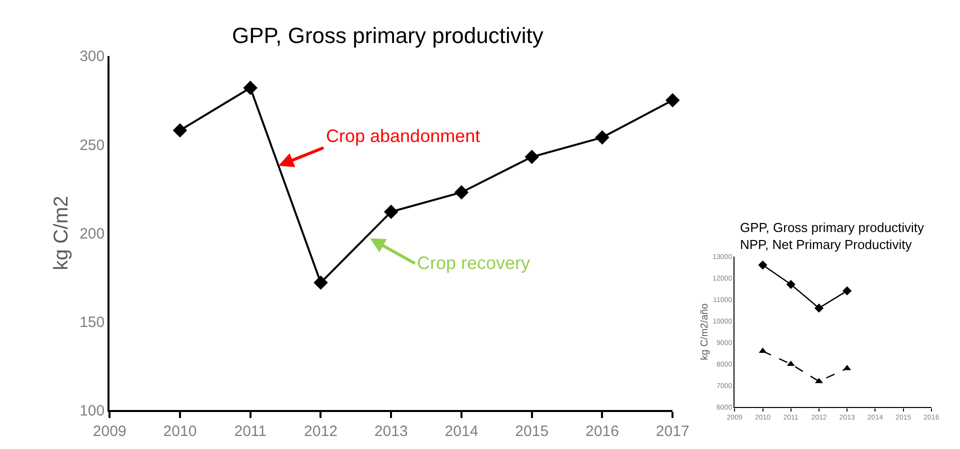 The width and height of the screenshot is (960, 449). What do you see at coordinates (826, 244) in the screenshot?
I see `chart-subtitle: NPP, Net Primary Productivity` at bounding box center [826, 244].